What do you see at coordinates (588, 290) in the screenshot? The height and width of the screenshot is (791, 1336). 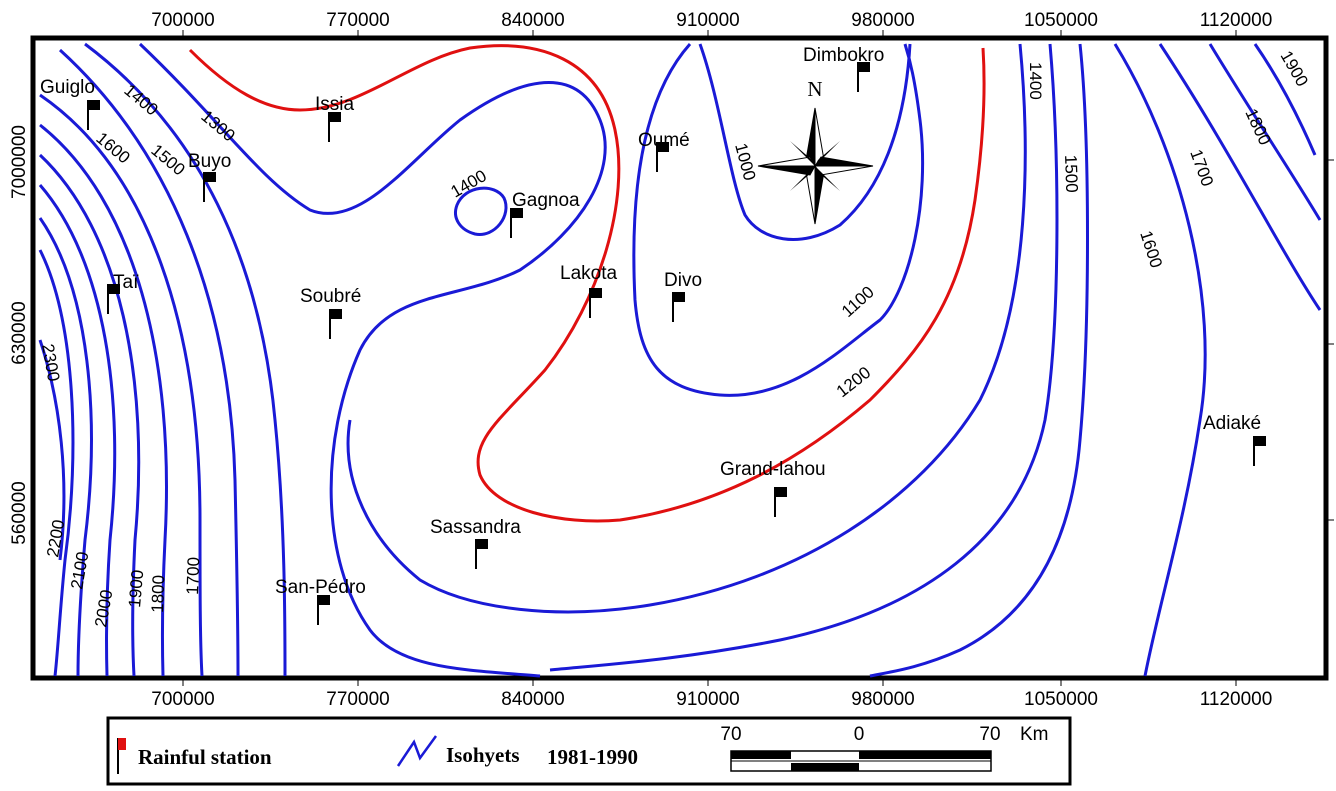 I see `station-lakota: Lakota` at bounding box center [588, 290].